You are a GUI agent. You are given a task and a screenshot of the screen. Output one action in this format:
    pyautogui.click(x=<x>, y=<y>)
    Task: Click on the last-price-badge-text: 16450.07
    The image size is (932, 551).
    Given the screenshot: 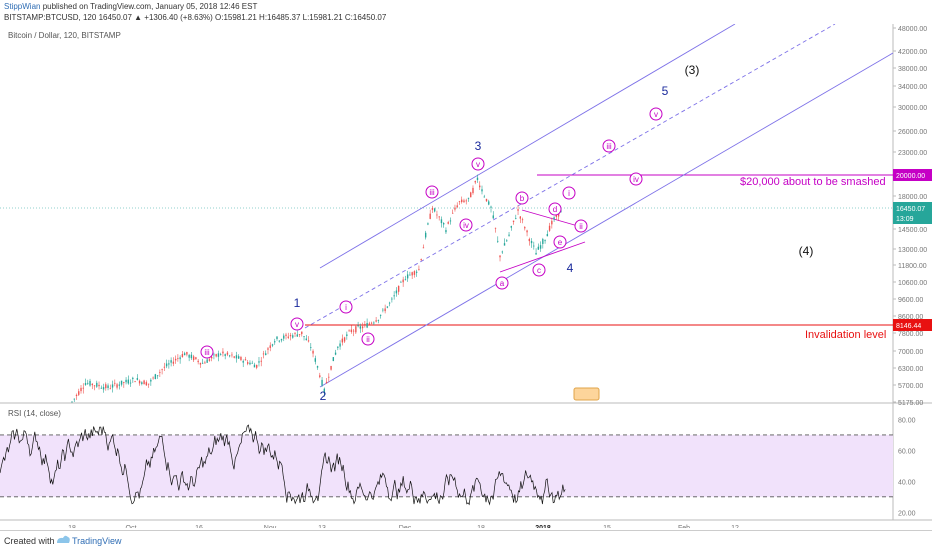 What is the action you would take?
    pyautogui.click(x=910, y=209)
    